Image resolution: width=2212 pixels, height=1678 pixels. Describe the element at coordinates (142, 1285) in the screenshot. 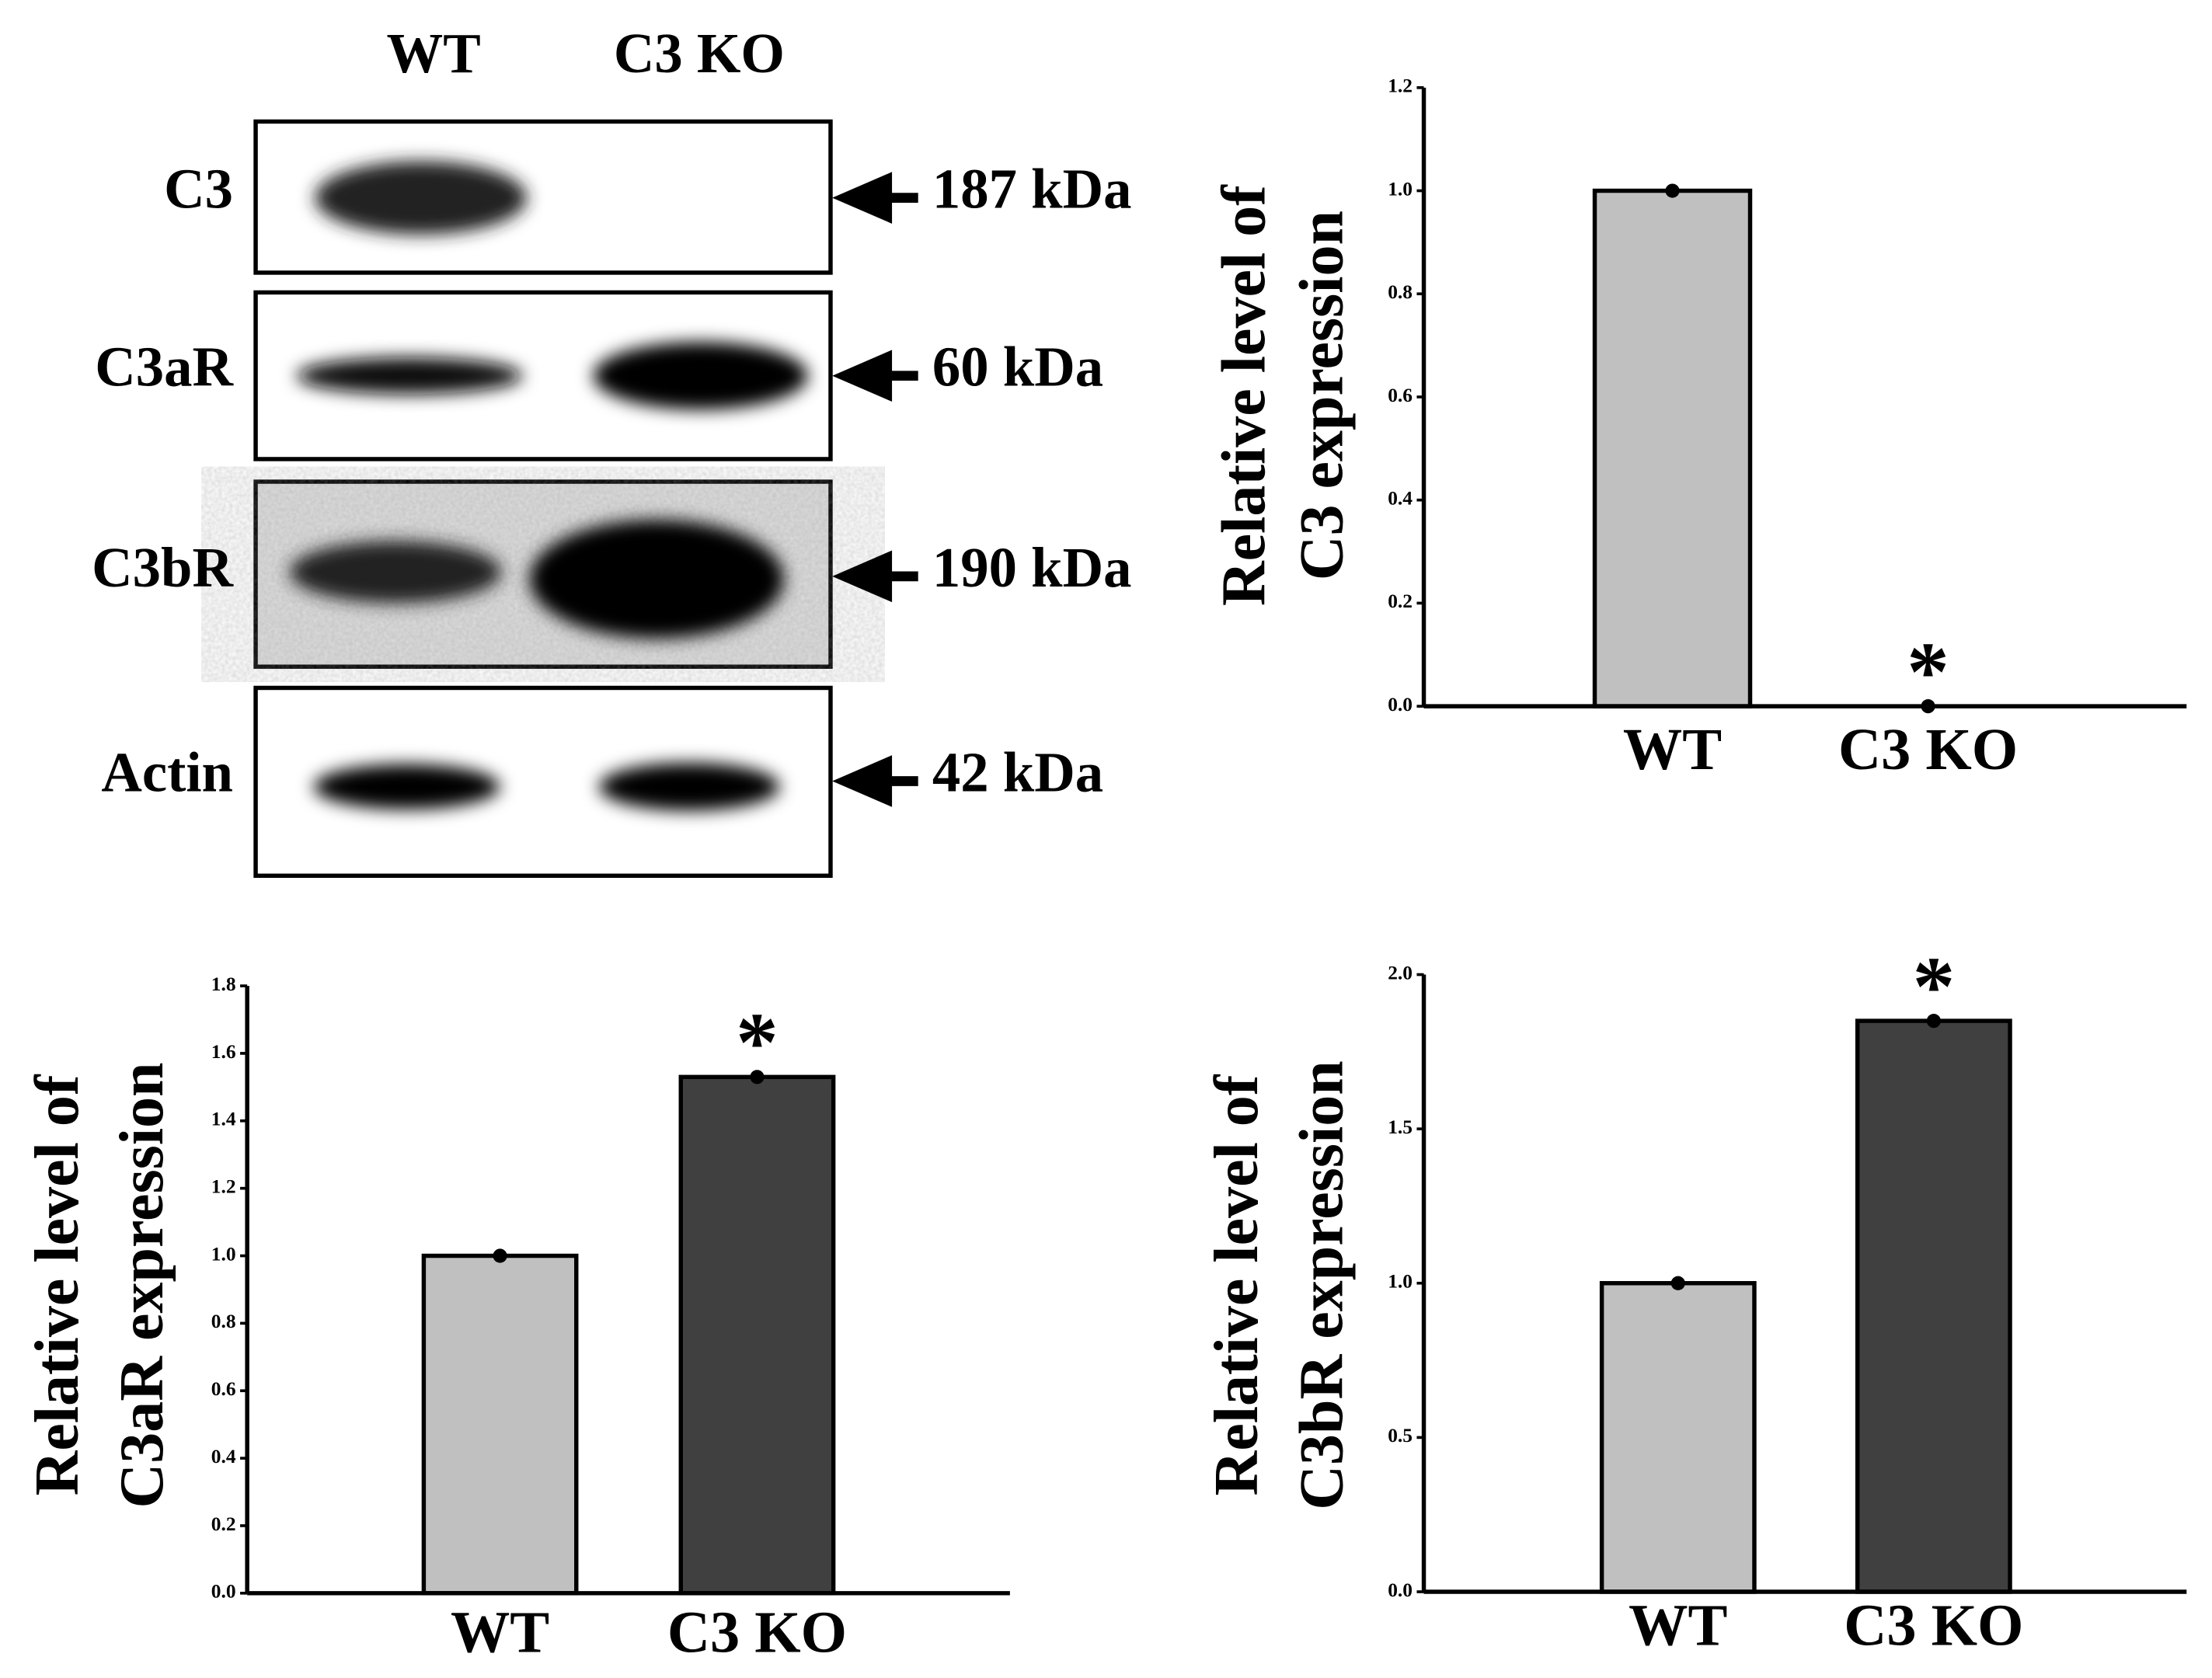

I see `y-axis-label: C3aR expression` at that location.